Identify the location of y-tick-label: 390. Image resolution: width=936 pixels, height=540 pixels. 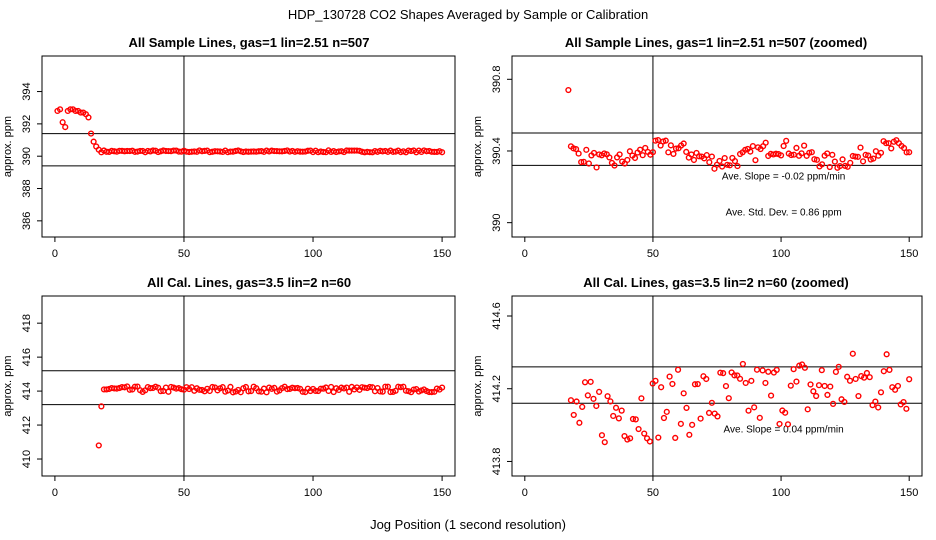
(27, 156).